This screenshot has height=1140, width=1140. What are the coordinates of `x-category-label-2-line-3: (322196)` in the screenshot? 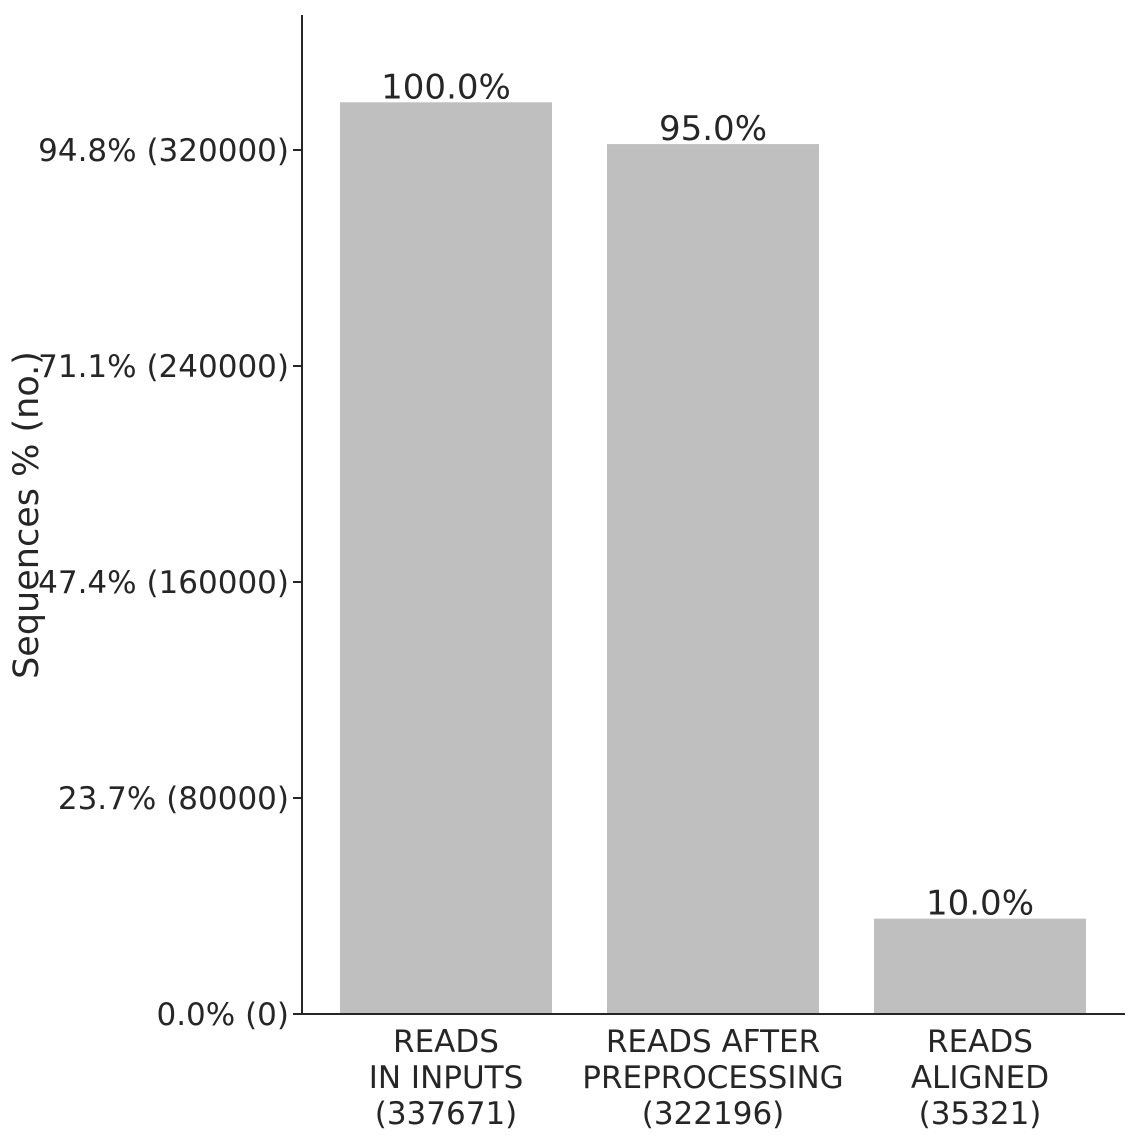 It's located at (713, 1114).